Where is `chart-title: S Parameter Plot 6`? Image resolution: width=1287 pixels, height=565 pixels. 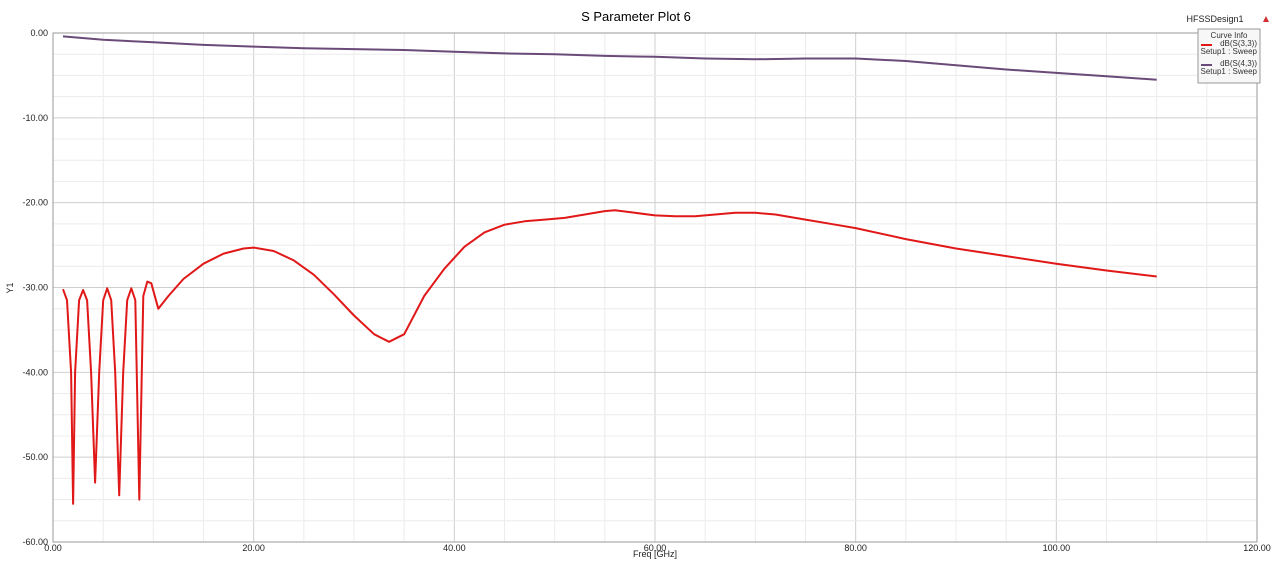 chart-title: S Parameter Plot 6 is located at coordinates (636, 16).